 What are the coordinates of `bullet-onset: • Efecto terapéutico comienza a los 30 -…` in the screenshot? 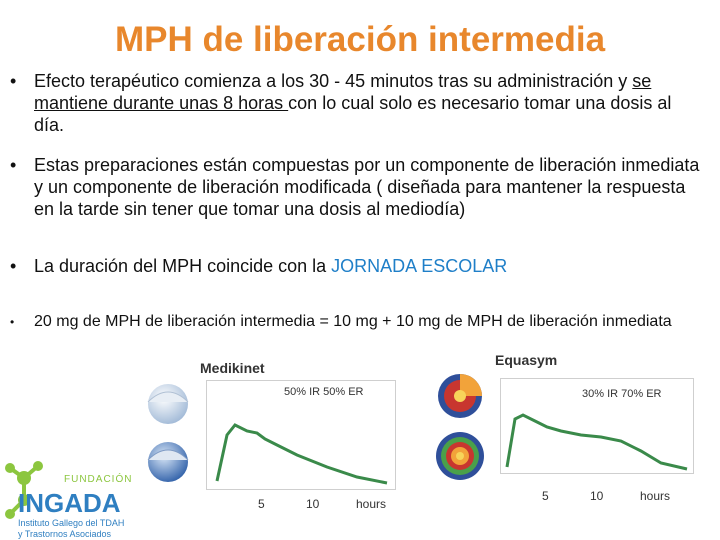 It's located at (355, 103).